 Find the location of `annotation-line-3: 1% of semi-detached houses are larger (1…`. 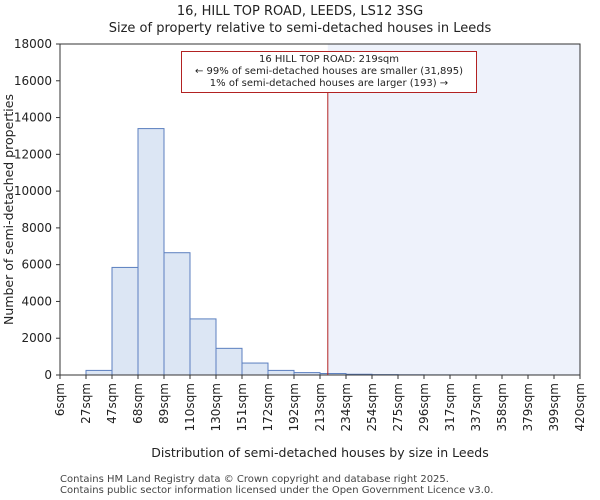

annotation-line-3: 1% of semi-detached houses are larger (1… is located at coordinates (329, 83).